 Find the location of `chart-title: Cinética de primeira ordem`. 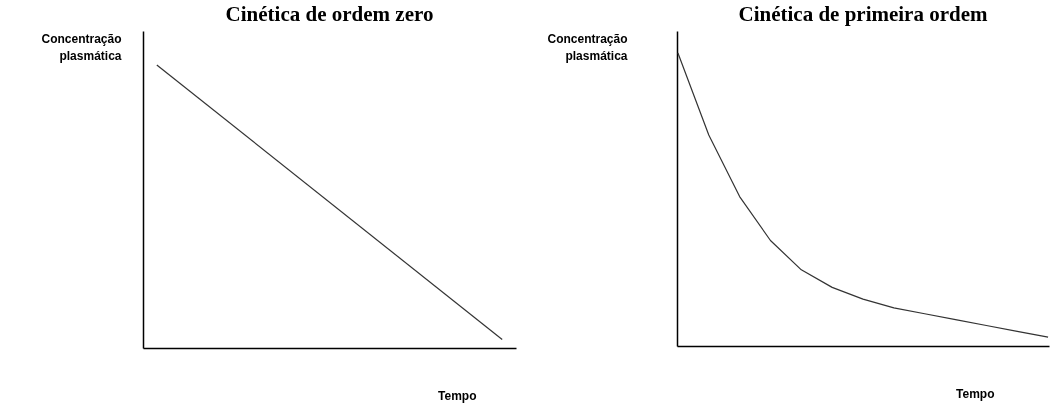

chart-title: Cinética de primeira ordem is located at coordinates (863, 14).